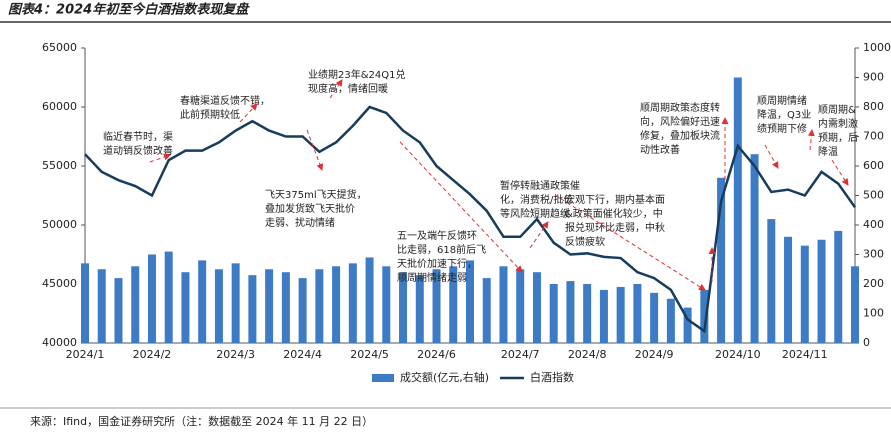 This screenshot has height=437, width=891. What do you see at coordinates (866, 342) in the screenshot?
I see `y2-tick-label: 0` at bounding box center [866, 342].